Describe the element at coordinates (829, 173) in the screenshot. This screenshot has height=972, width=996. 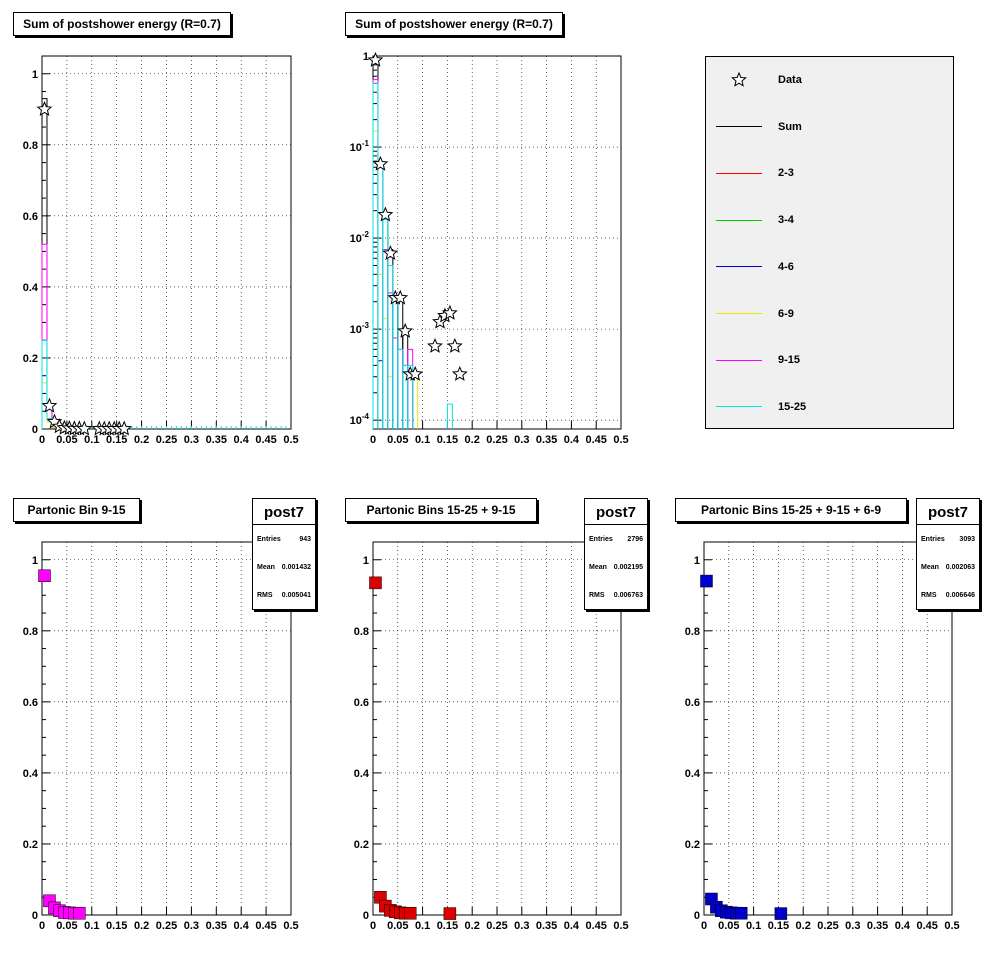
I see `legend-entry-2-3: 2-3` at that location.